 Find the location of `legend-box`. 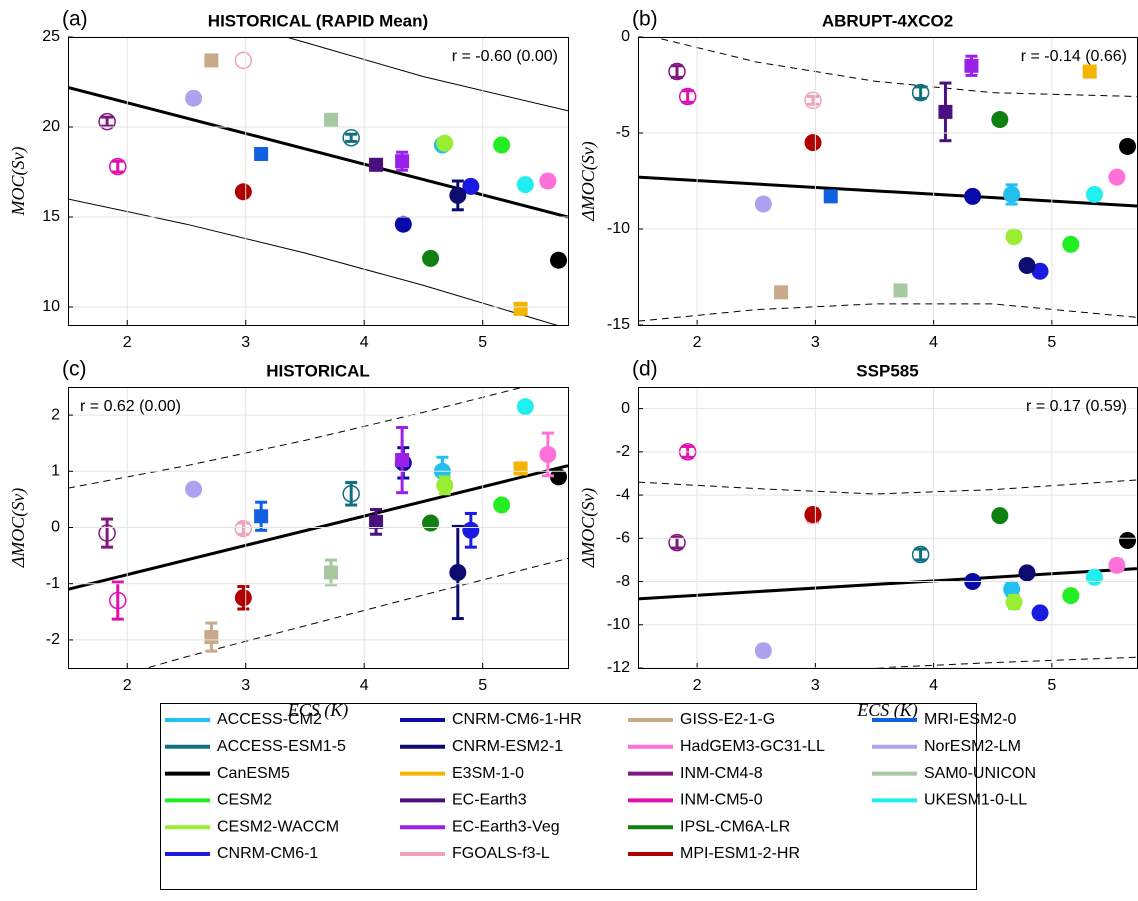

legend-box is located at coordinates (568, 796).